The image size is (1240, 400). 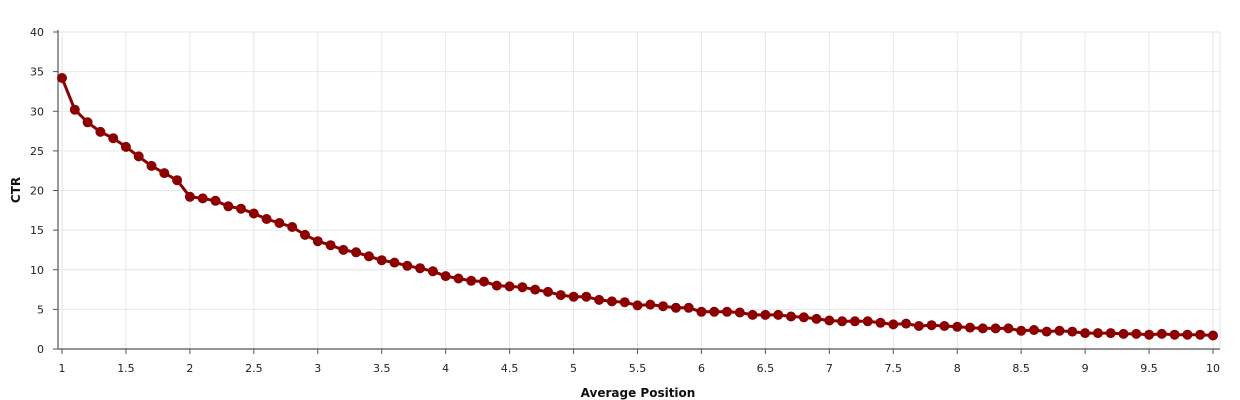 I want to click on x-tick-label: 8, so click(x=957, y=368).